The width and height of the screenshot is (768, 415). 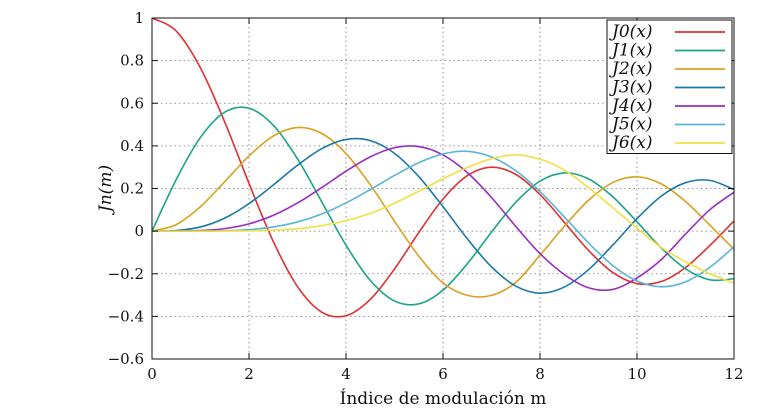 I want to click on x-axis-label: Índice de modulación m, so click(x=443, y=398).